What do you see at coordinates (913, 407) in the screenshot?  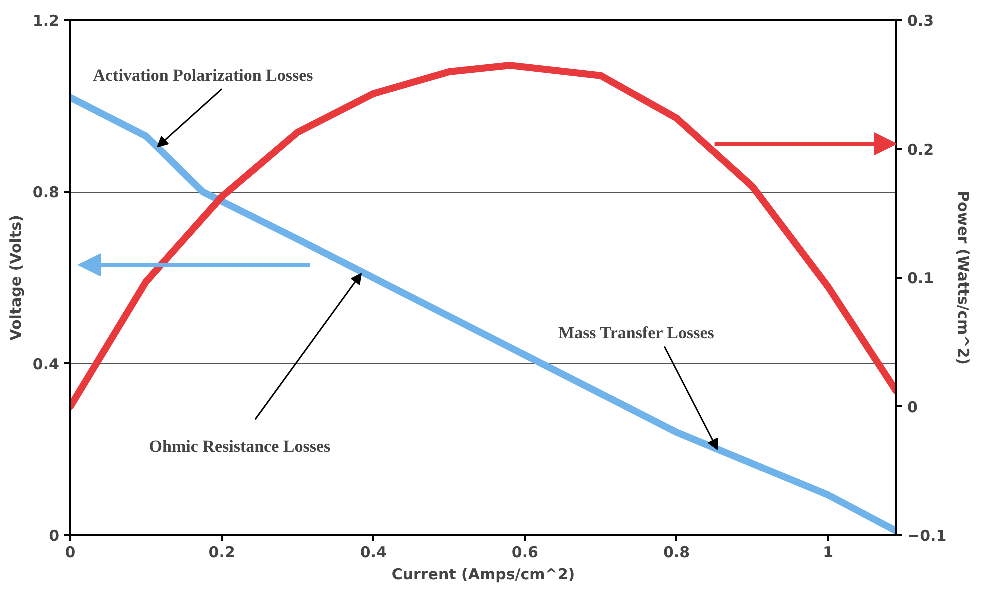 I see `y2-tick-label: 0` at bounding box center [913, 407].